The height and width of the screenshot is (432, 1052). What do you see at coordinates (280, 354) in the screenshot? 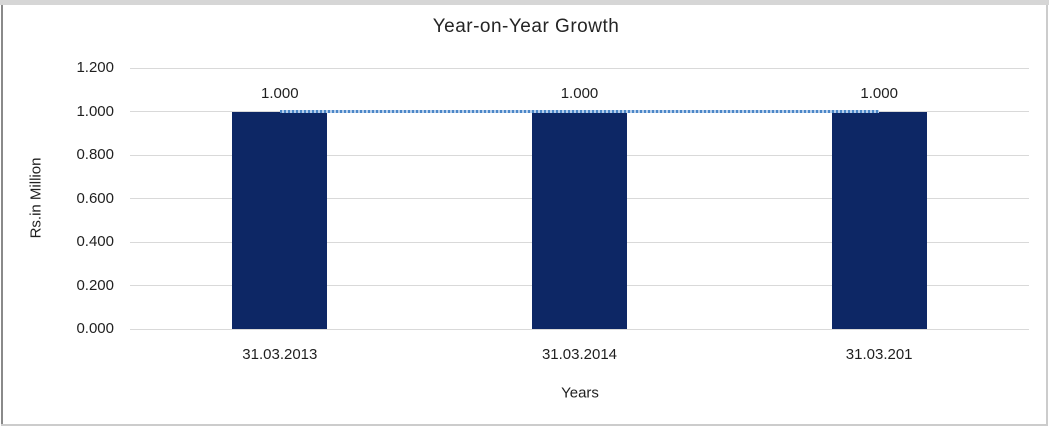
I see `x-tick-label: 31.03.2013` at bounding box center [280, 354].